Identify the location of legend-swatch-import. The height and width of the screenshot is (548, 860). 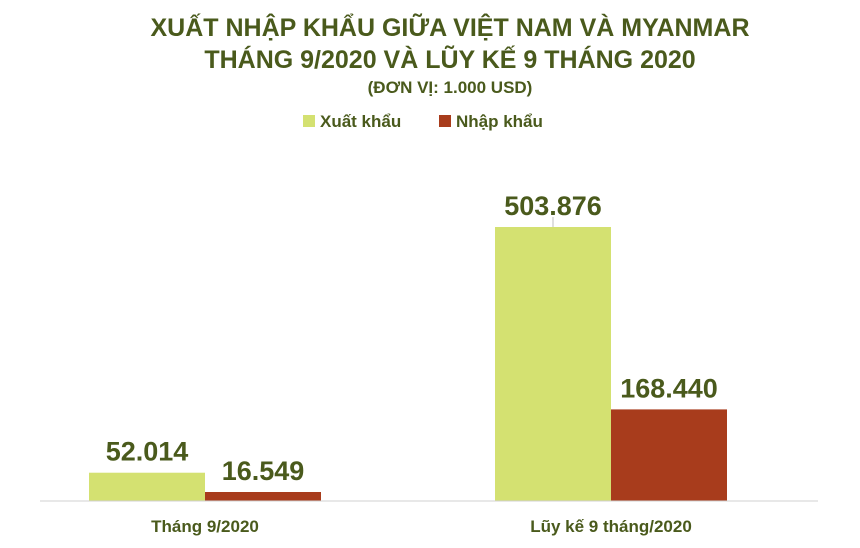
(445, 121).